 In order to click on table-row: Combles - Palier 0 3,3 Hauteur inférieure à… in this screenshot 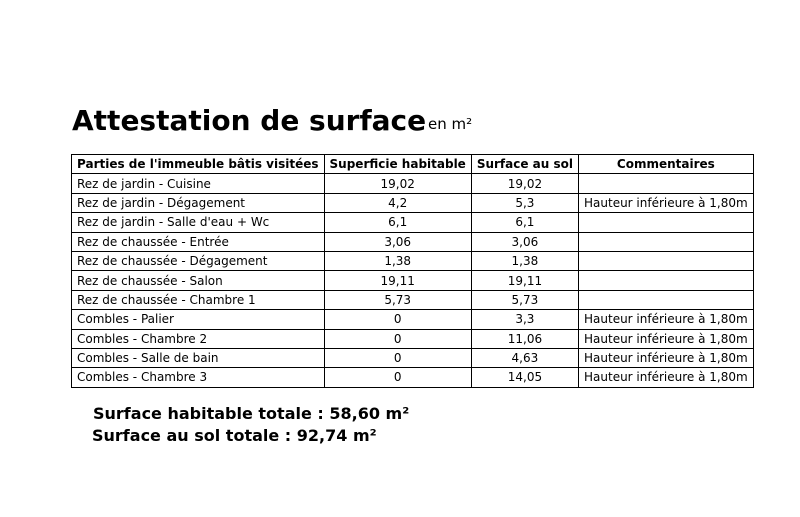, I will do `click(412, 319)`.